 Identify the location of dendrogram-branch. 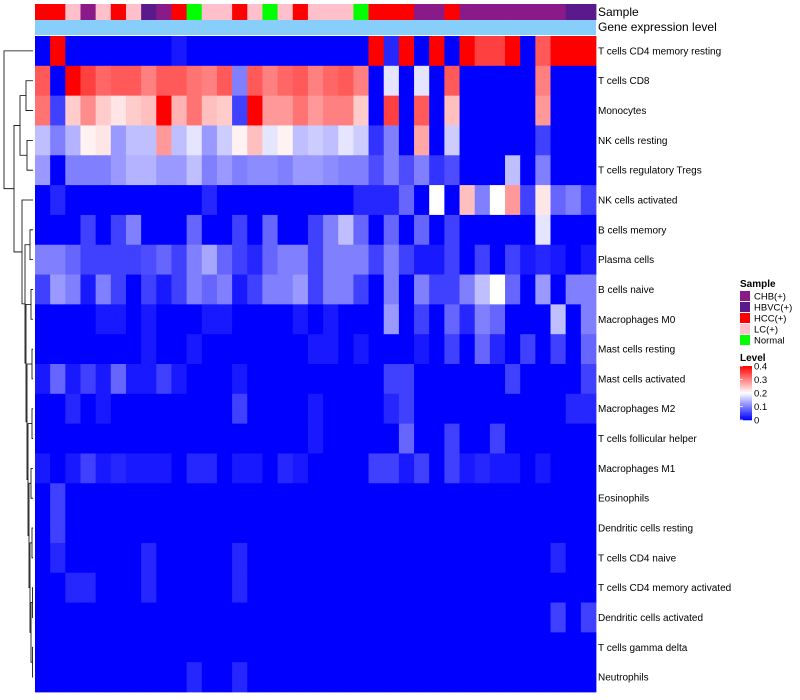
(32, 364).